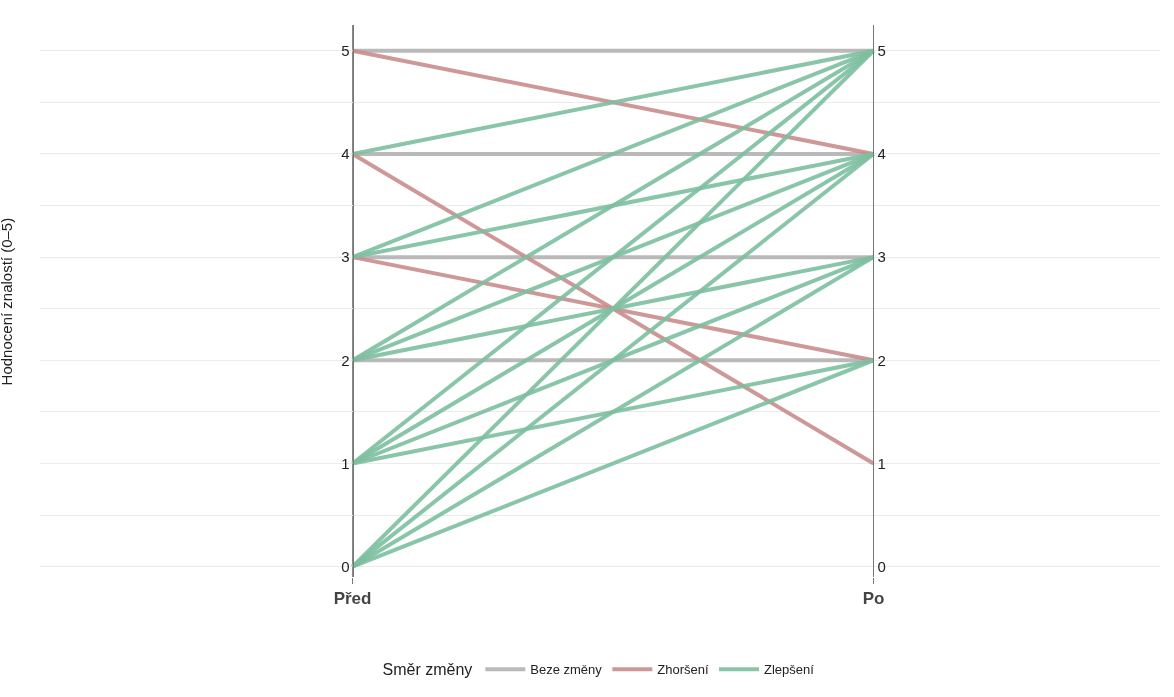 The height and width of the screenshot is (697, 1174). Describe the element at coordinates (566, 670) in the screenshot. I see `legend-label: Beze změny` at that location.